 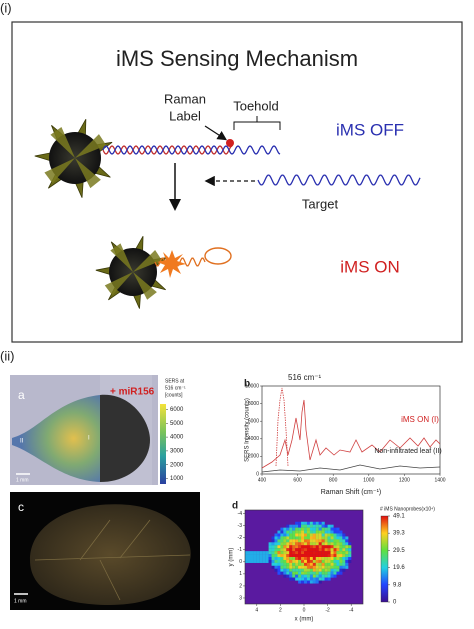 I want to click on colorbar-title: [counts], so click(x=174, y=395).